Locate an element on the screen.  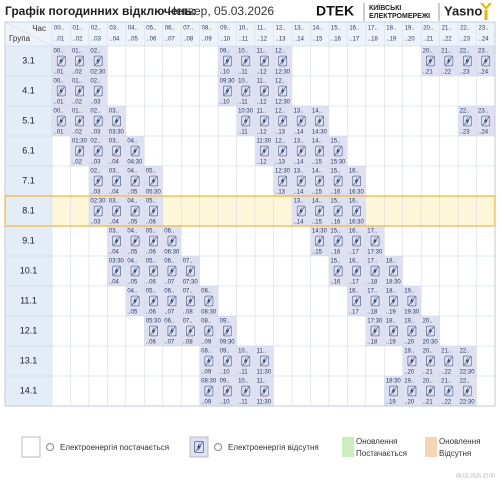
hour-from: 21.. is located at coordinates (447, 29).